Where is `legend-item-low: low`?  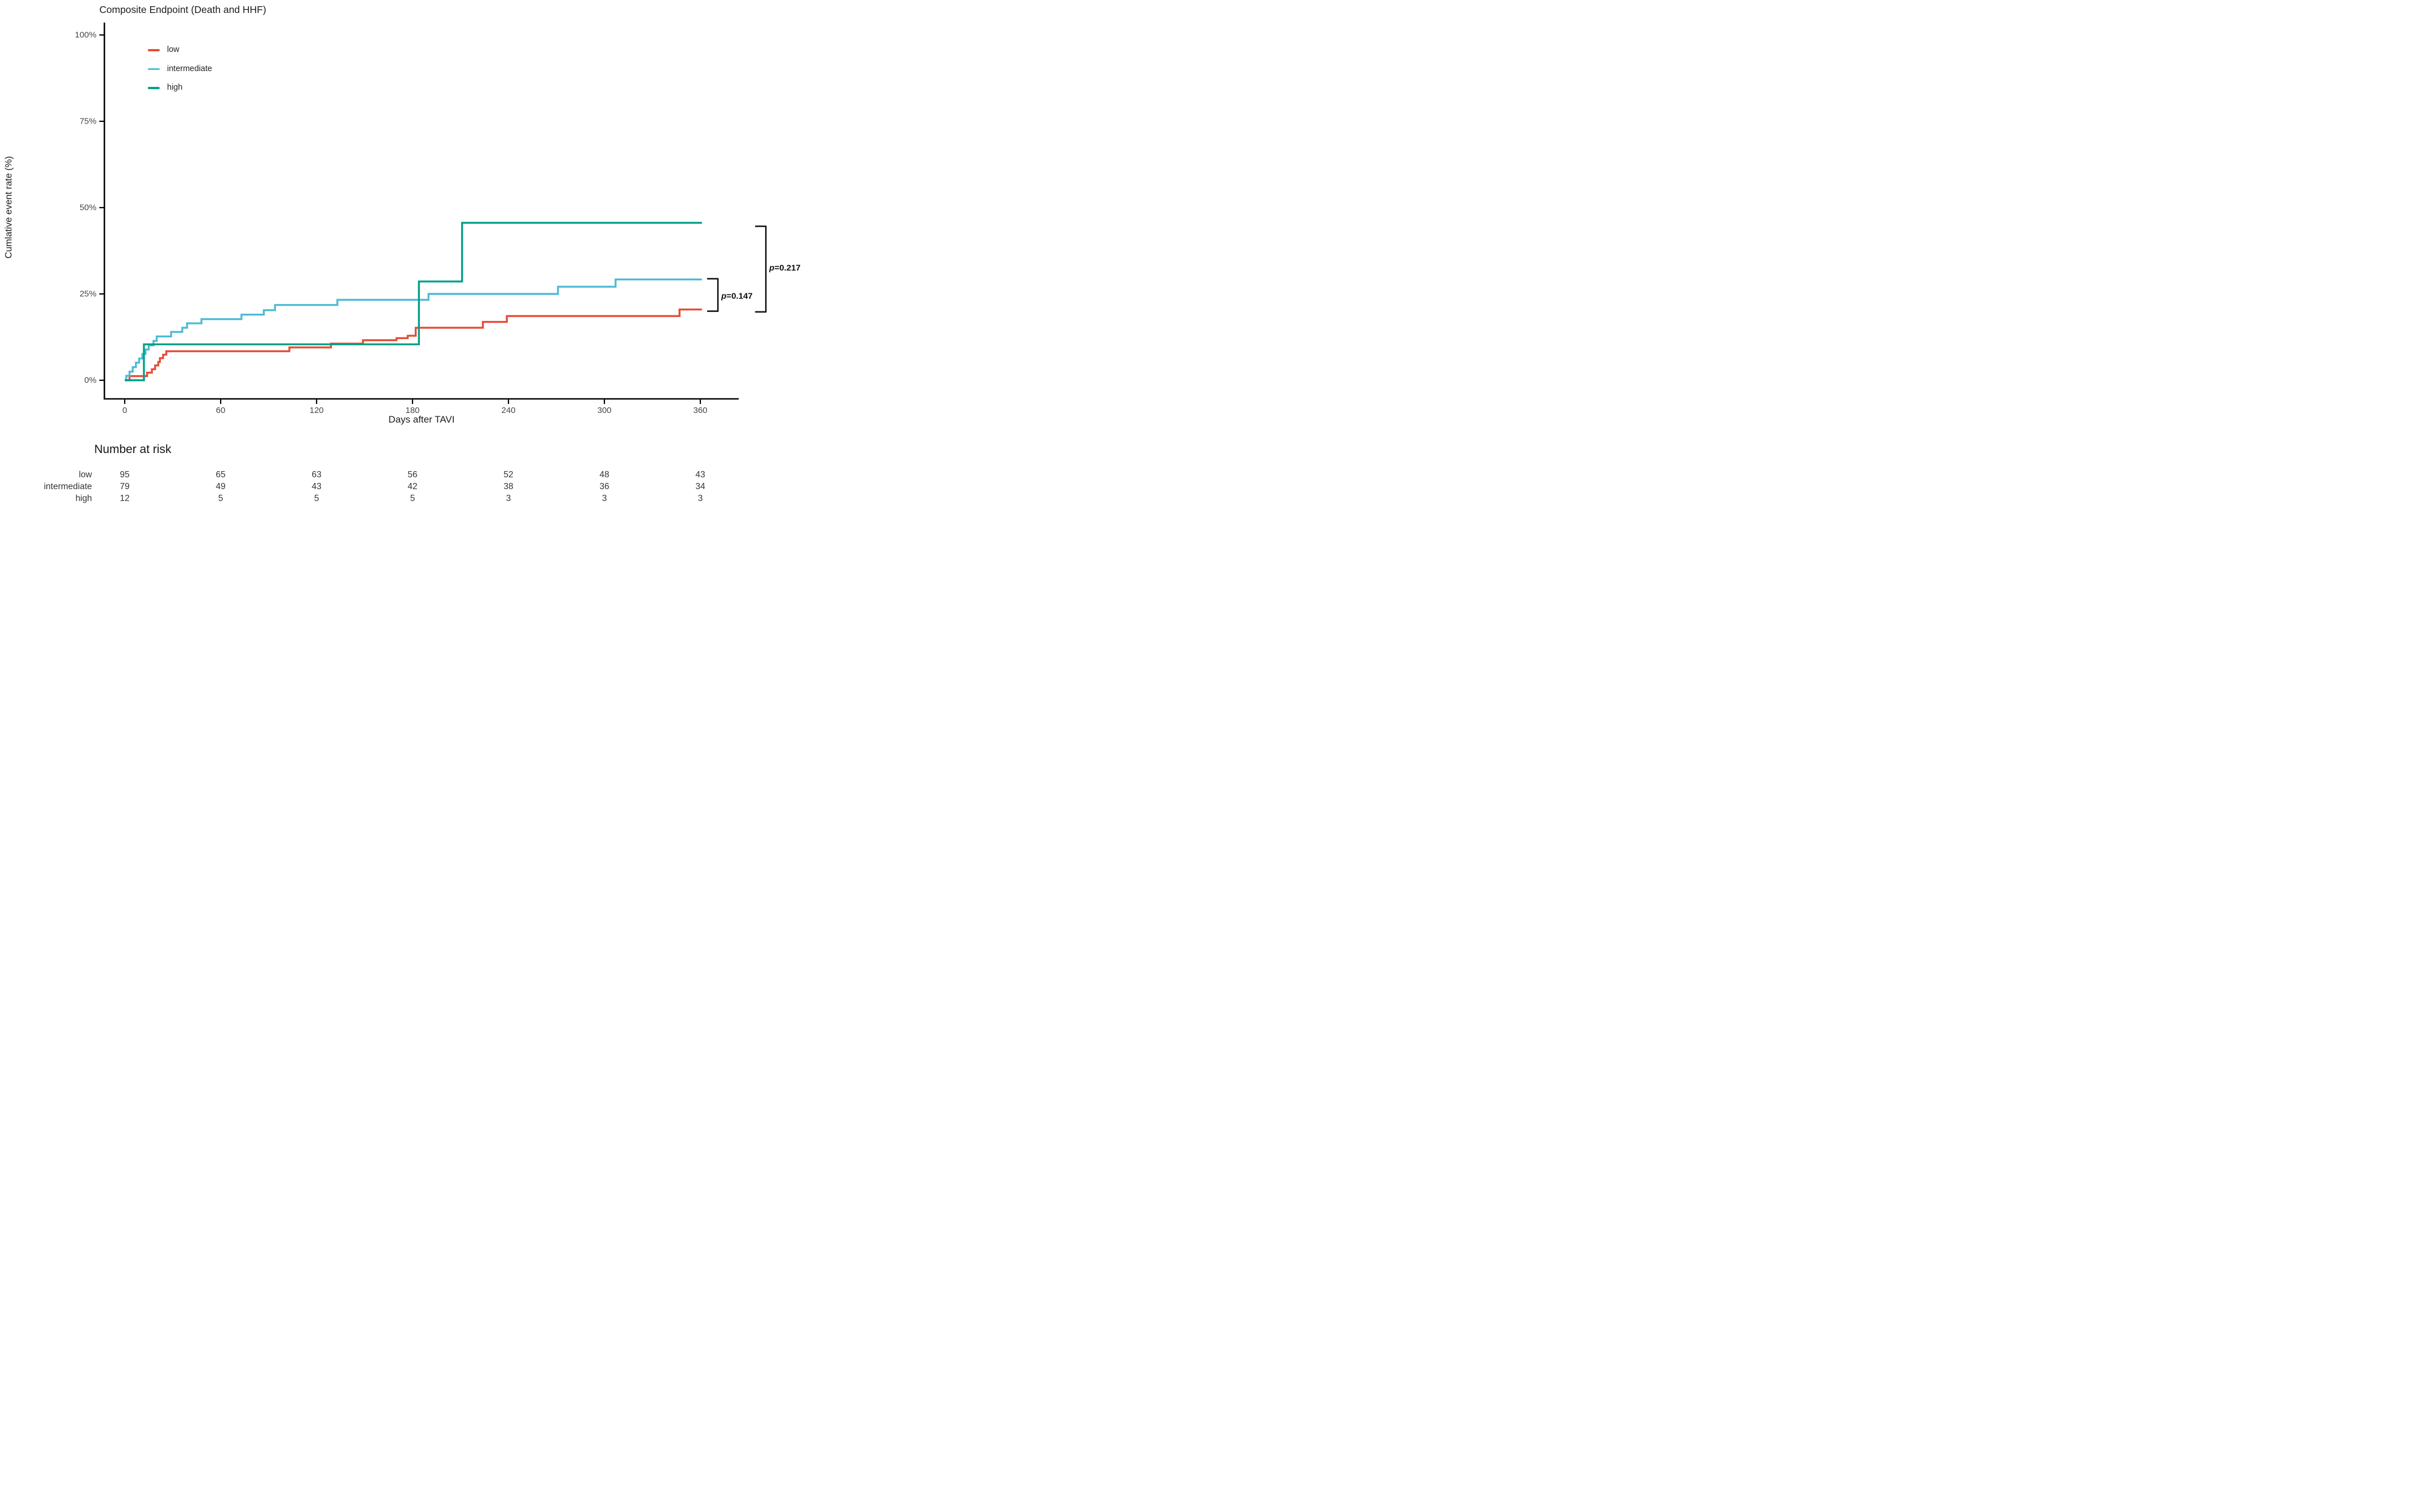 legend-item-low: low is located at coordinates (163, 50).